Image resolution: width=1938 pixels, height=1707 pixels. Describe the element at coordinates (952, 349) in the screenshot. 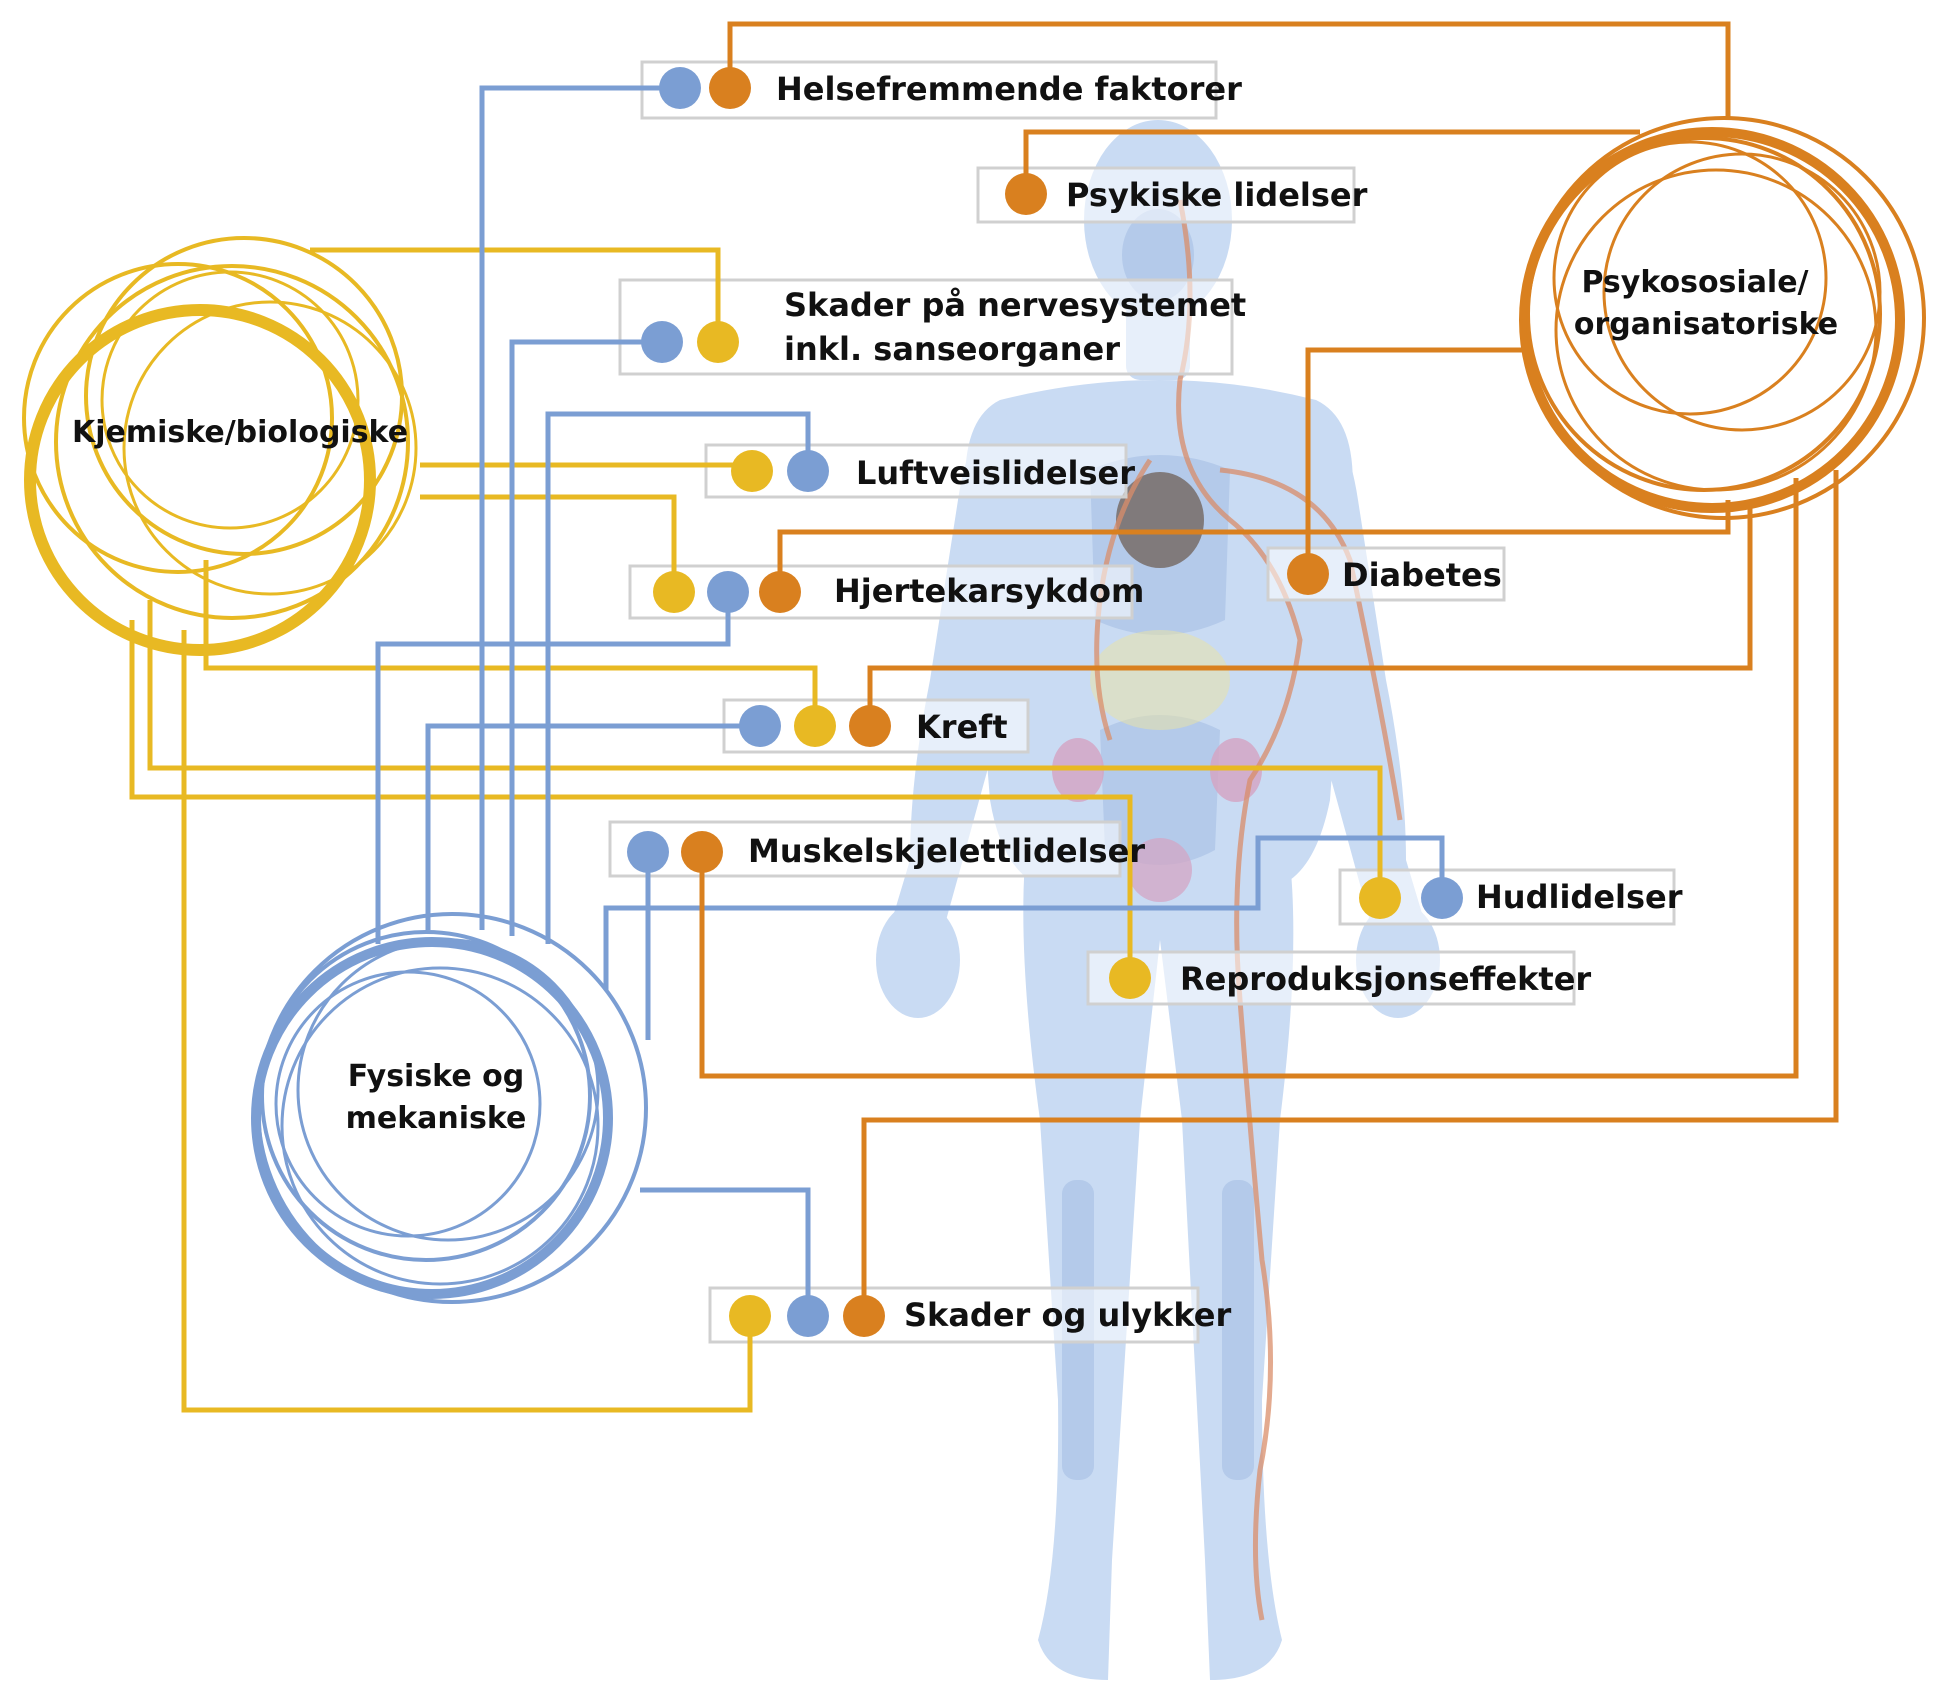

I see `label-nervous-system-line2: inkl. sanseorganer` at that location.